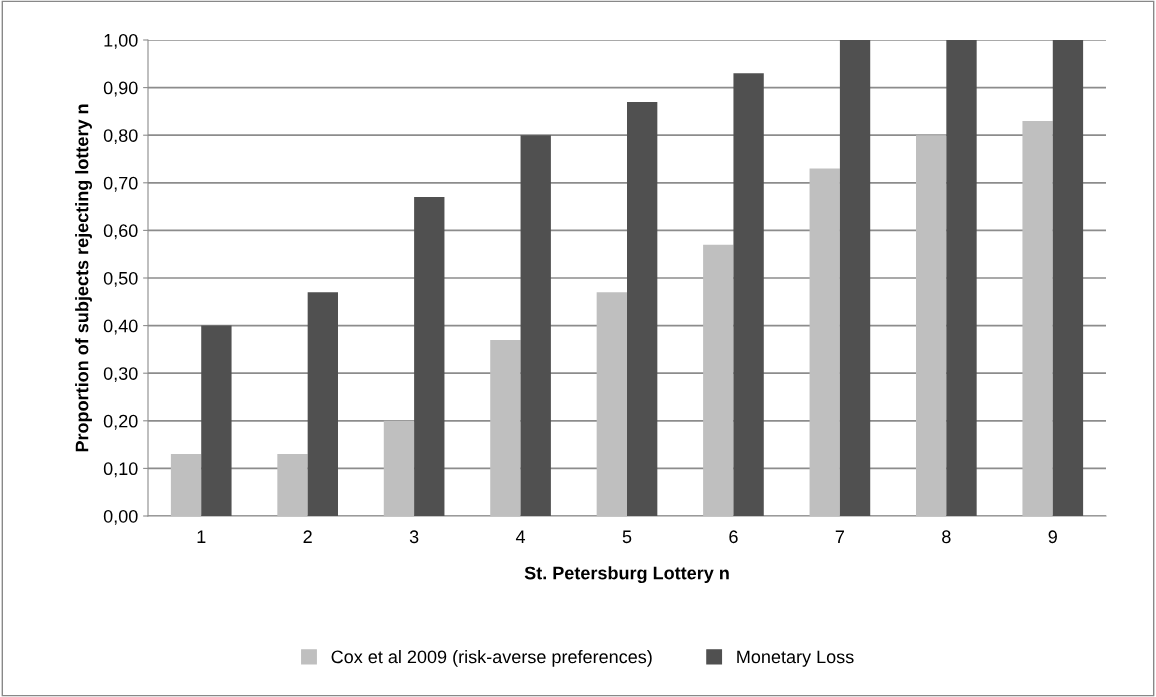 Image resolution: width=1156 pixels, height=697 pixels. What do you see at coordinates (491, 658) in the screenshot?
I see `legend-label: Cox et al 2009 (risk-averse preferences)` at bounding box center [491, 658].